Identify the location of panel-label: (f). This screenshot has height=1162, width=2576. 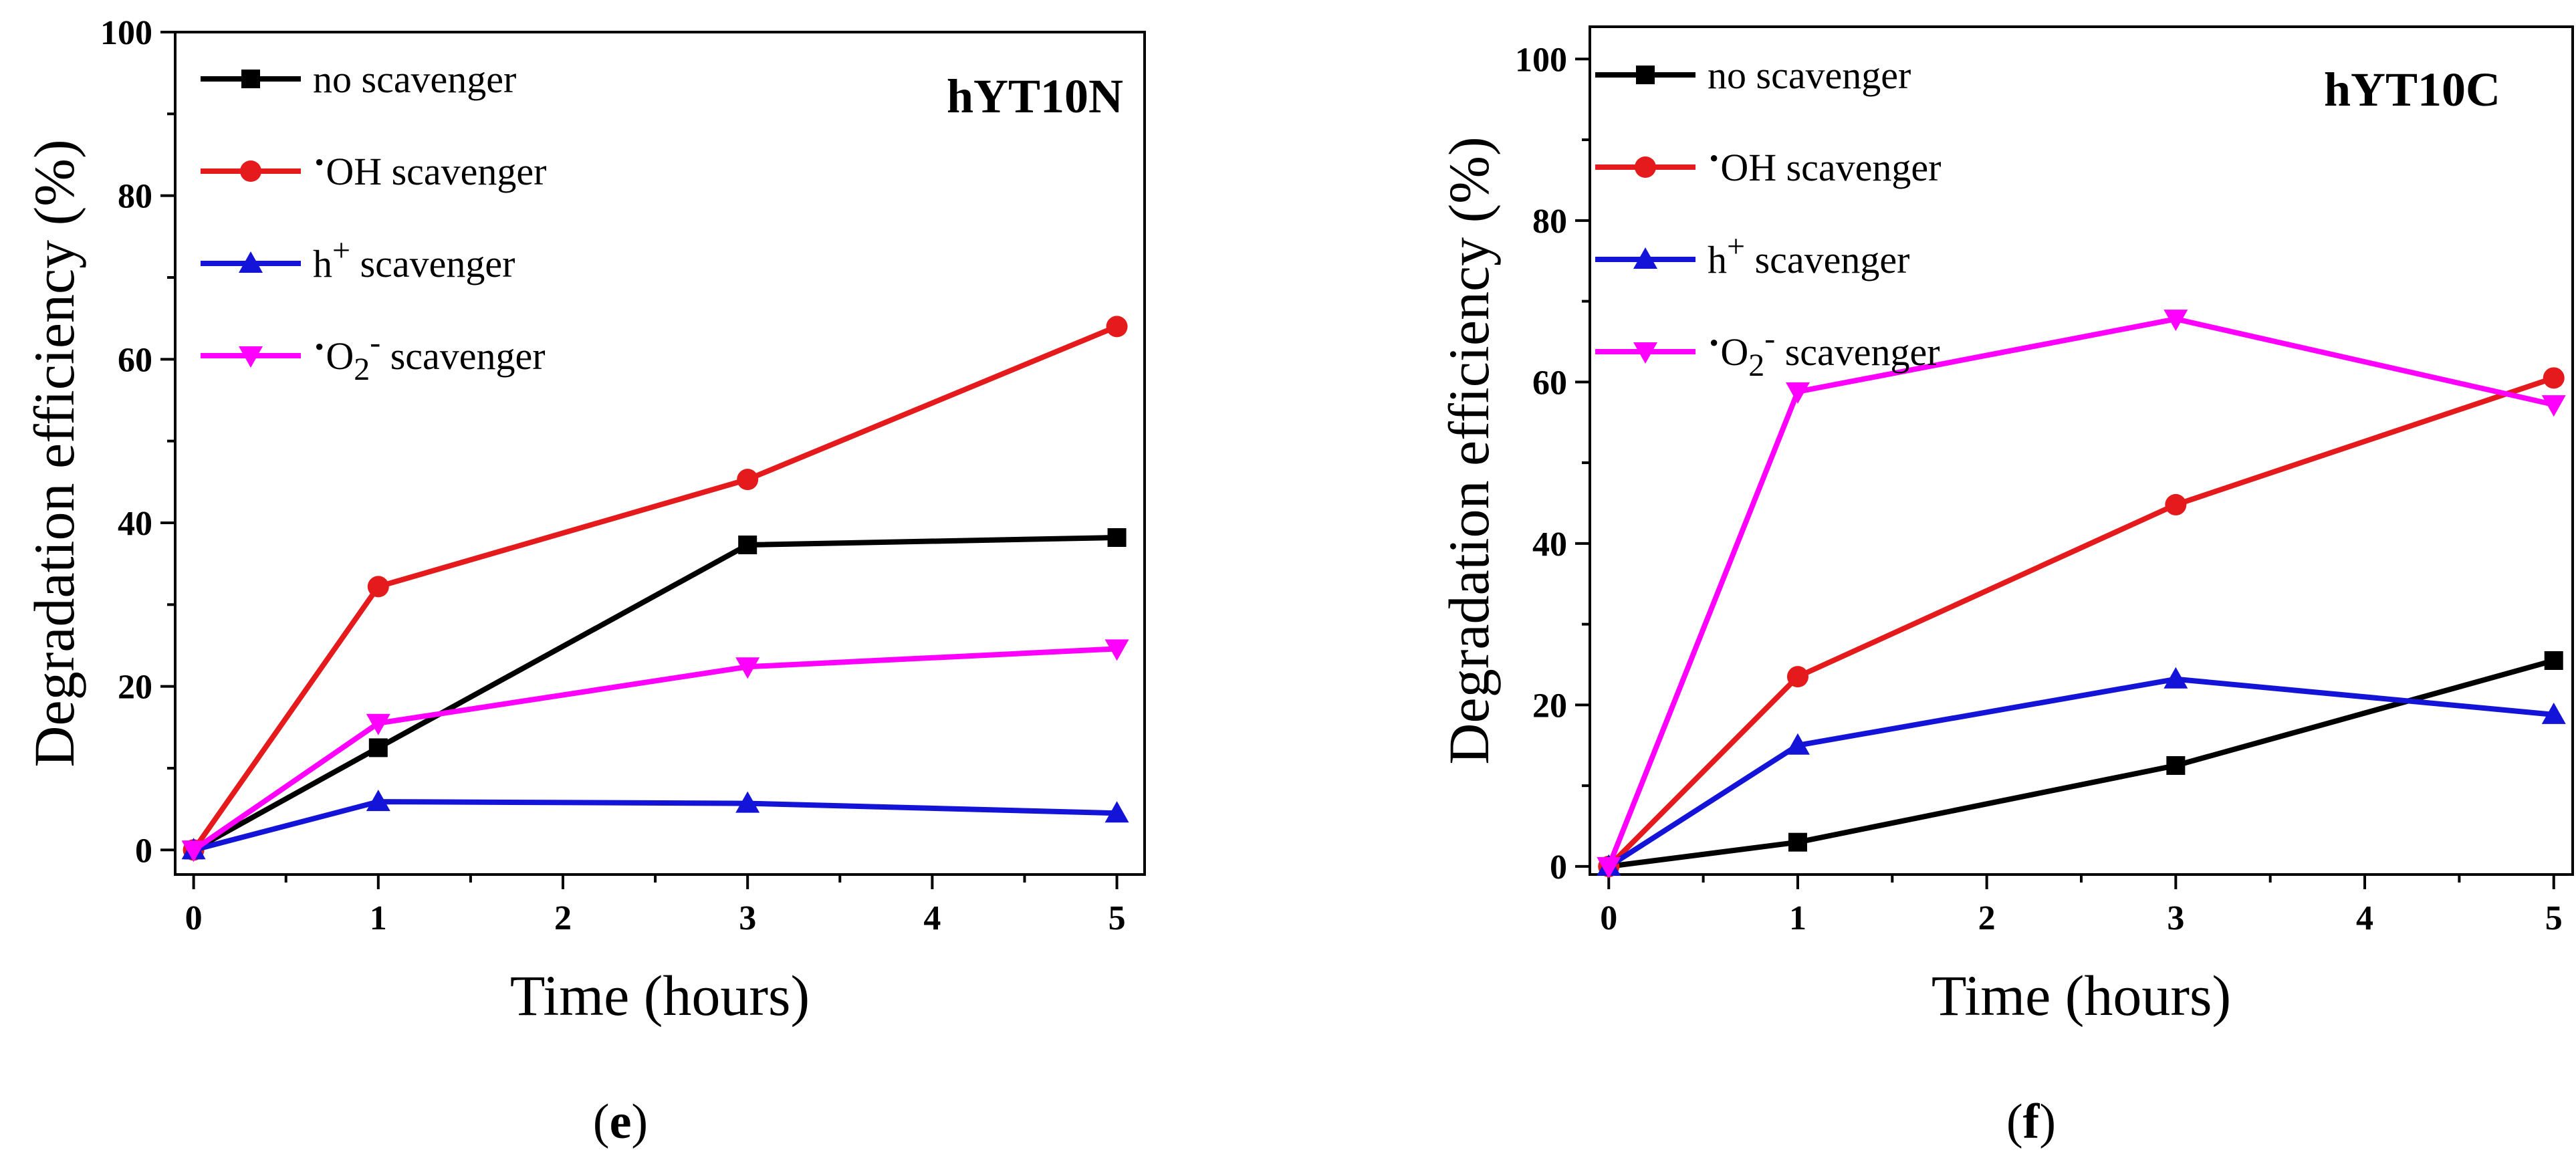
(2031, 1121).